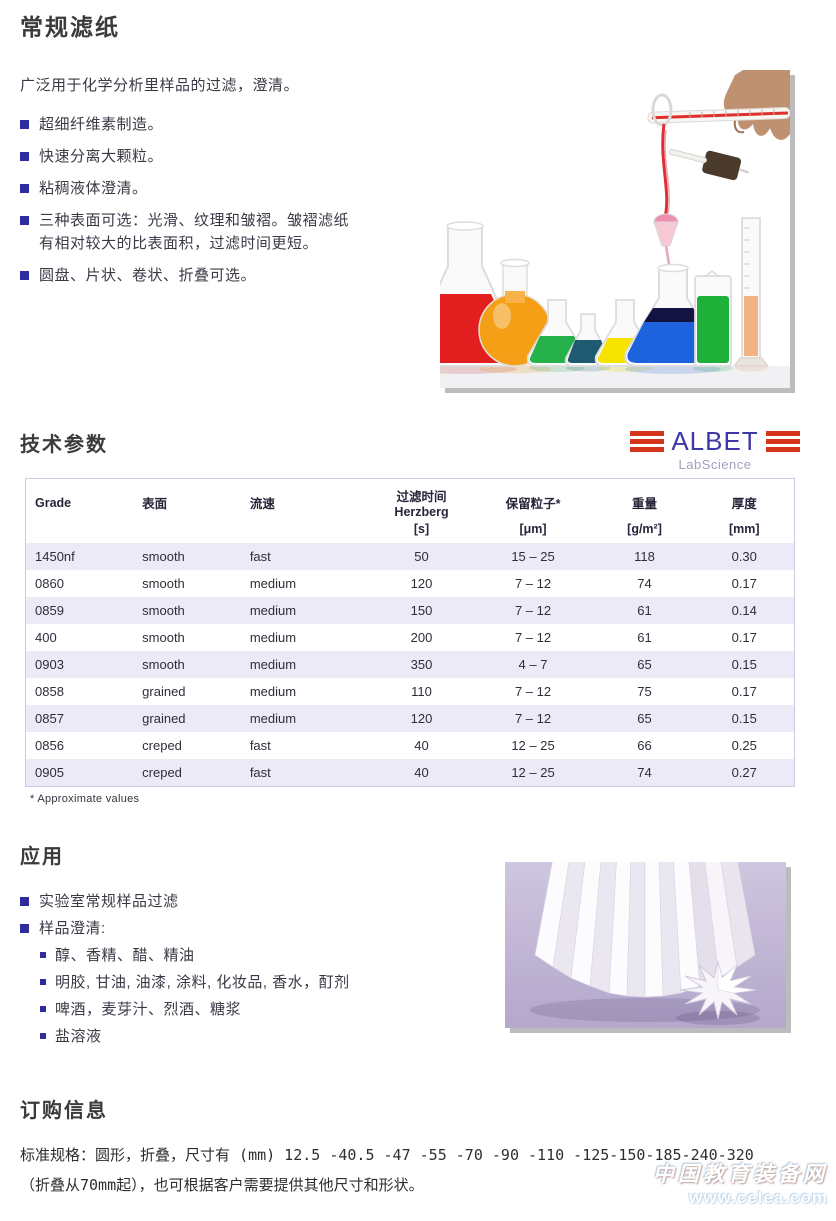  I want to click on feature-item: 超细纤维素制造。, so click(185, 124).